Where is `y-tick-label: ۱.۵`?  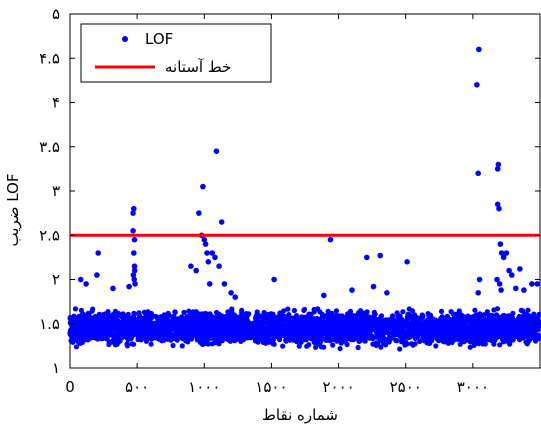 y-tick-label: ۱.۵ is located at coordinates (49, 324).